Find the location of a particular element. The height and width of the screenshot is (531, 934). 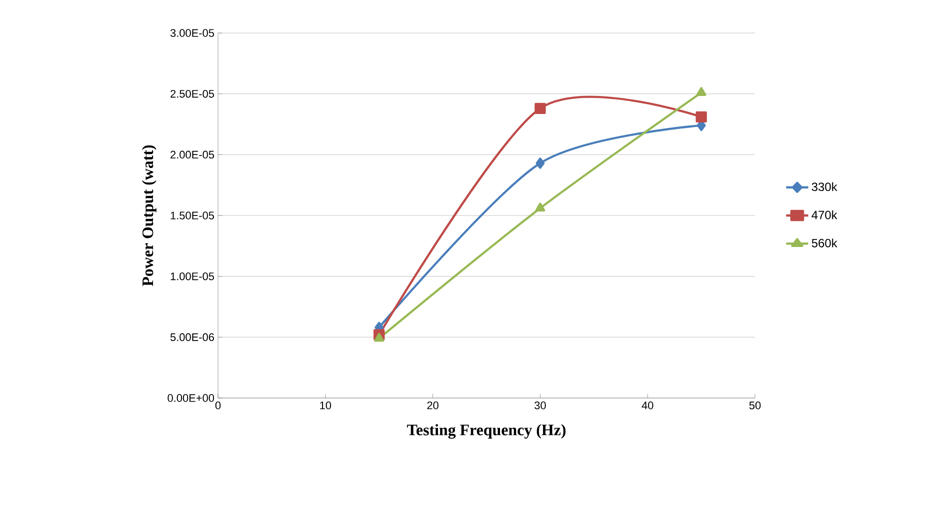

x-tick-label: 20 is located at coordinates (432, 406).